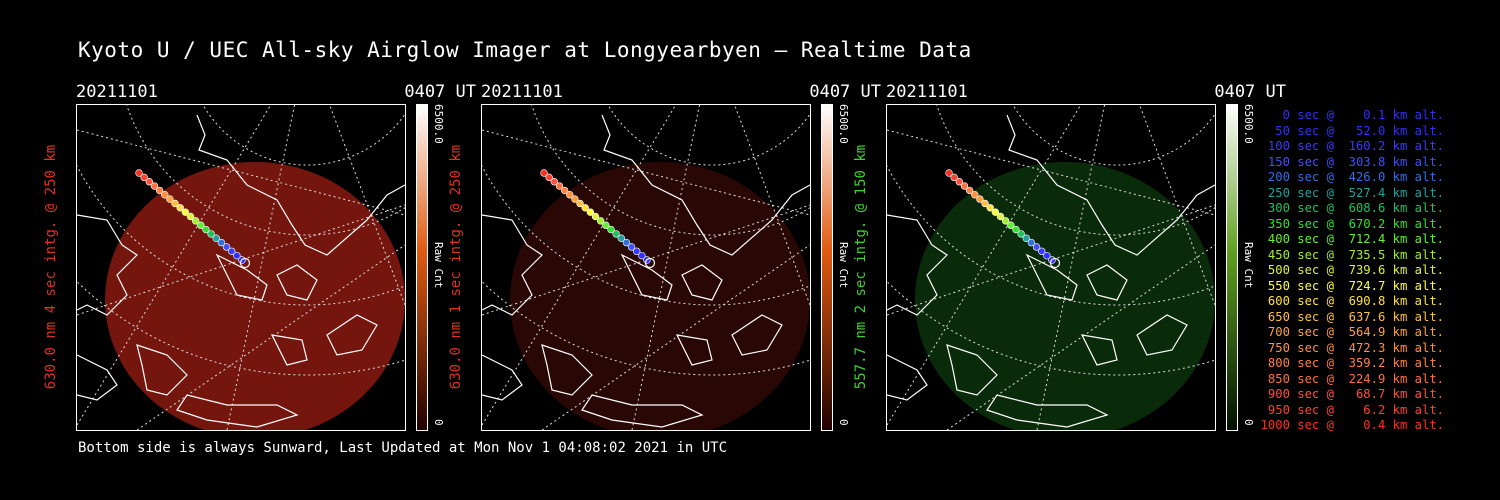 This screenshot has height=500, width=1500. I want to click on legend-row: 850 sec @ 224.9 km alt., so click(1352, 378).